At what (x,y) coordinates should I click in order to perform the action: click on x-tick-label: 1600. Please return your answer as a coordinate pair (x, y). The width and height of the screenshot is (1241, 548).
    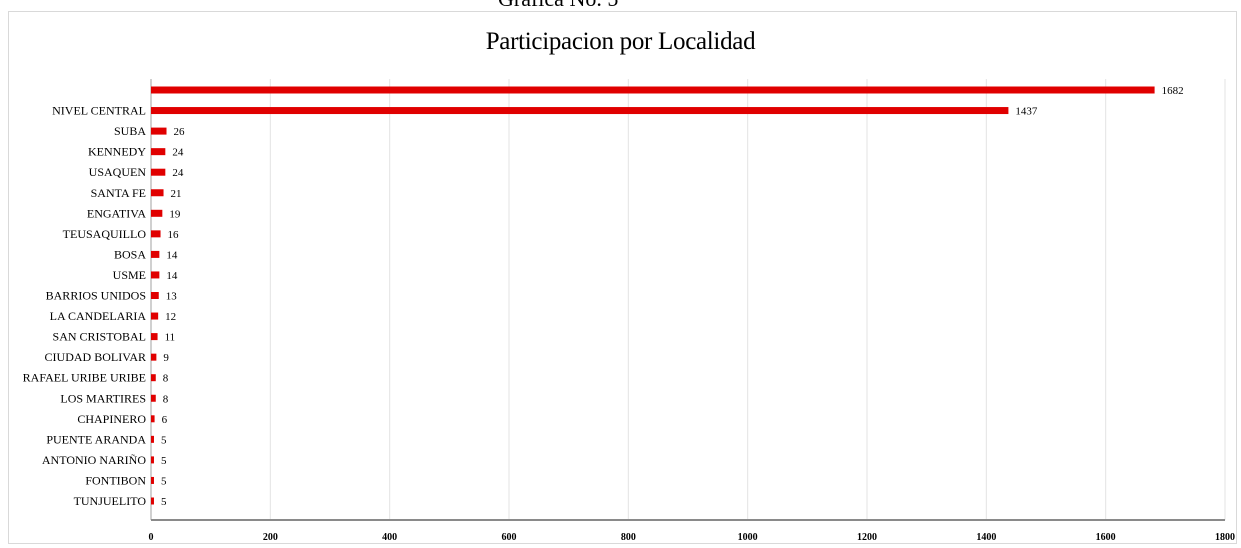
    Looking at the image, I should click on (1106, 537).